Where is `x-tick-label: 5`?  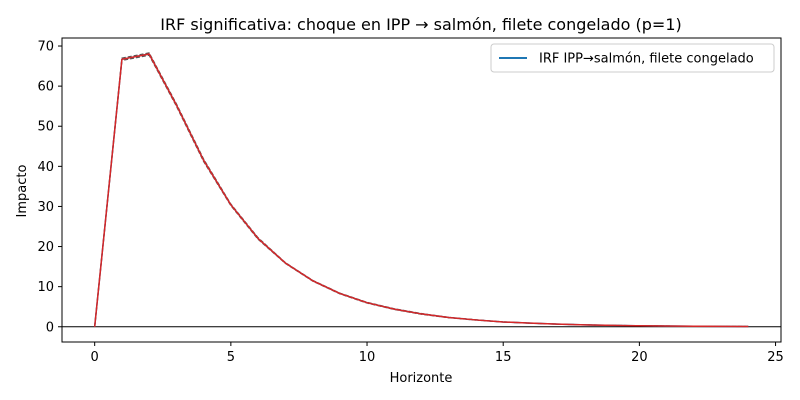
x-tick-label: 5 is located at coordinates (231, 357).